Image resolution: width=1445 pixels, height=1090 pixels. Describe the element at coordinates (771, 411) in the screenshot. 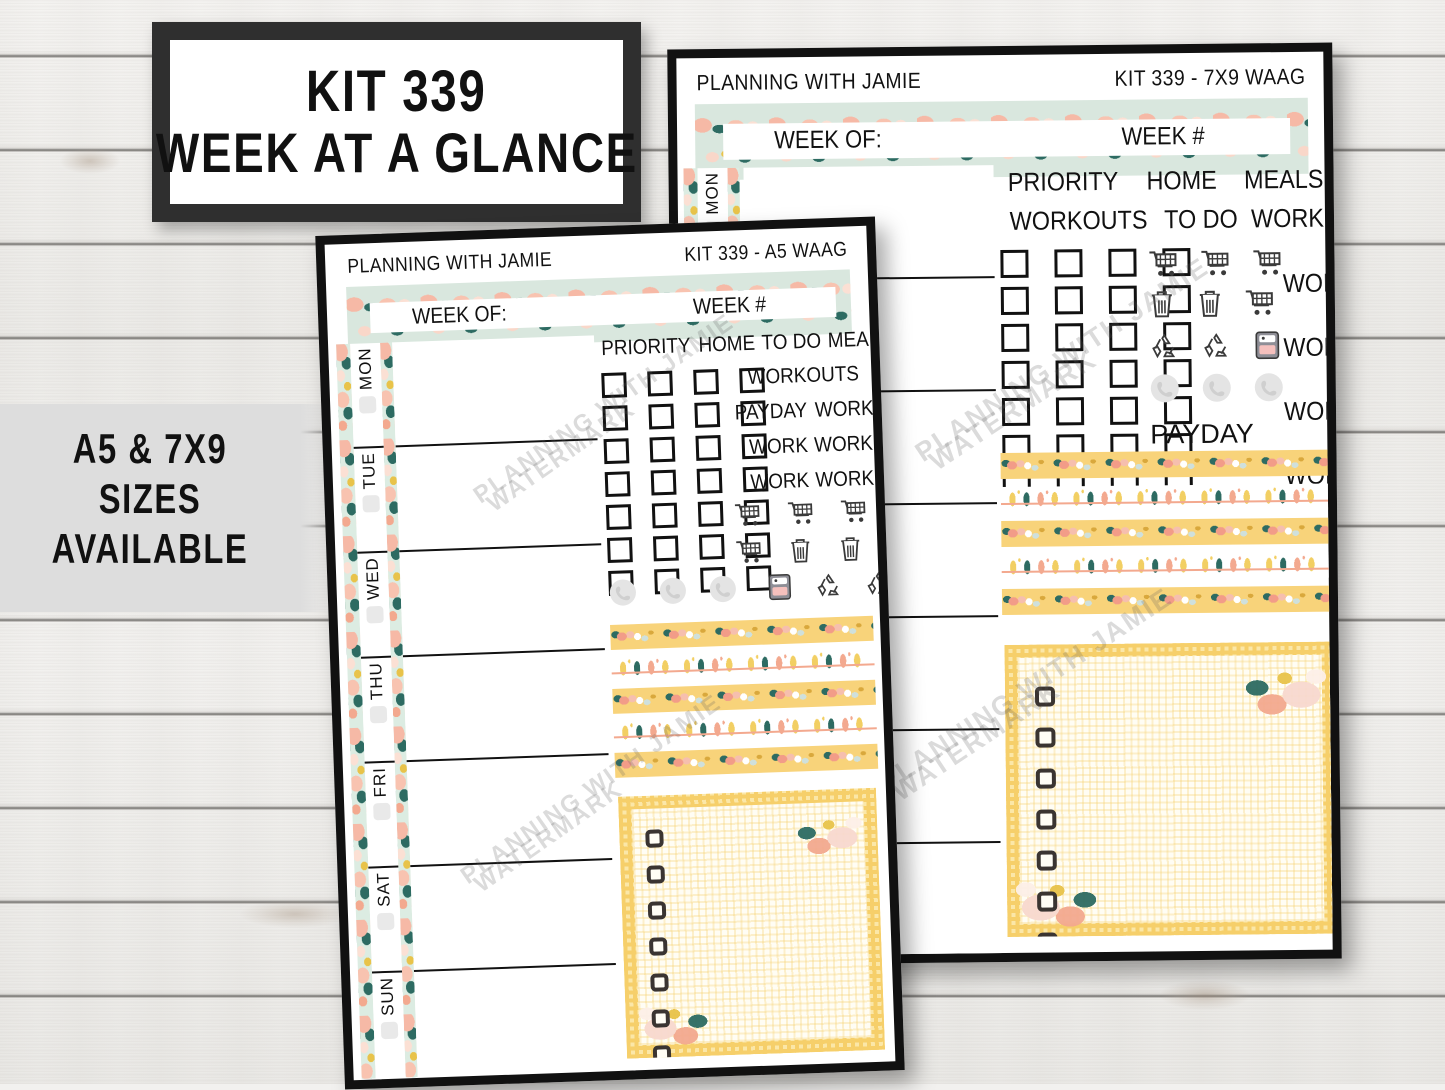

I see `side-label-payday: PAYDAY` at that location.